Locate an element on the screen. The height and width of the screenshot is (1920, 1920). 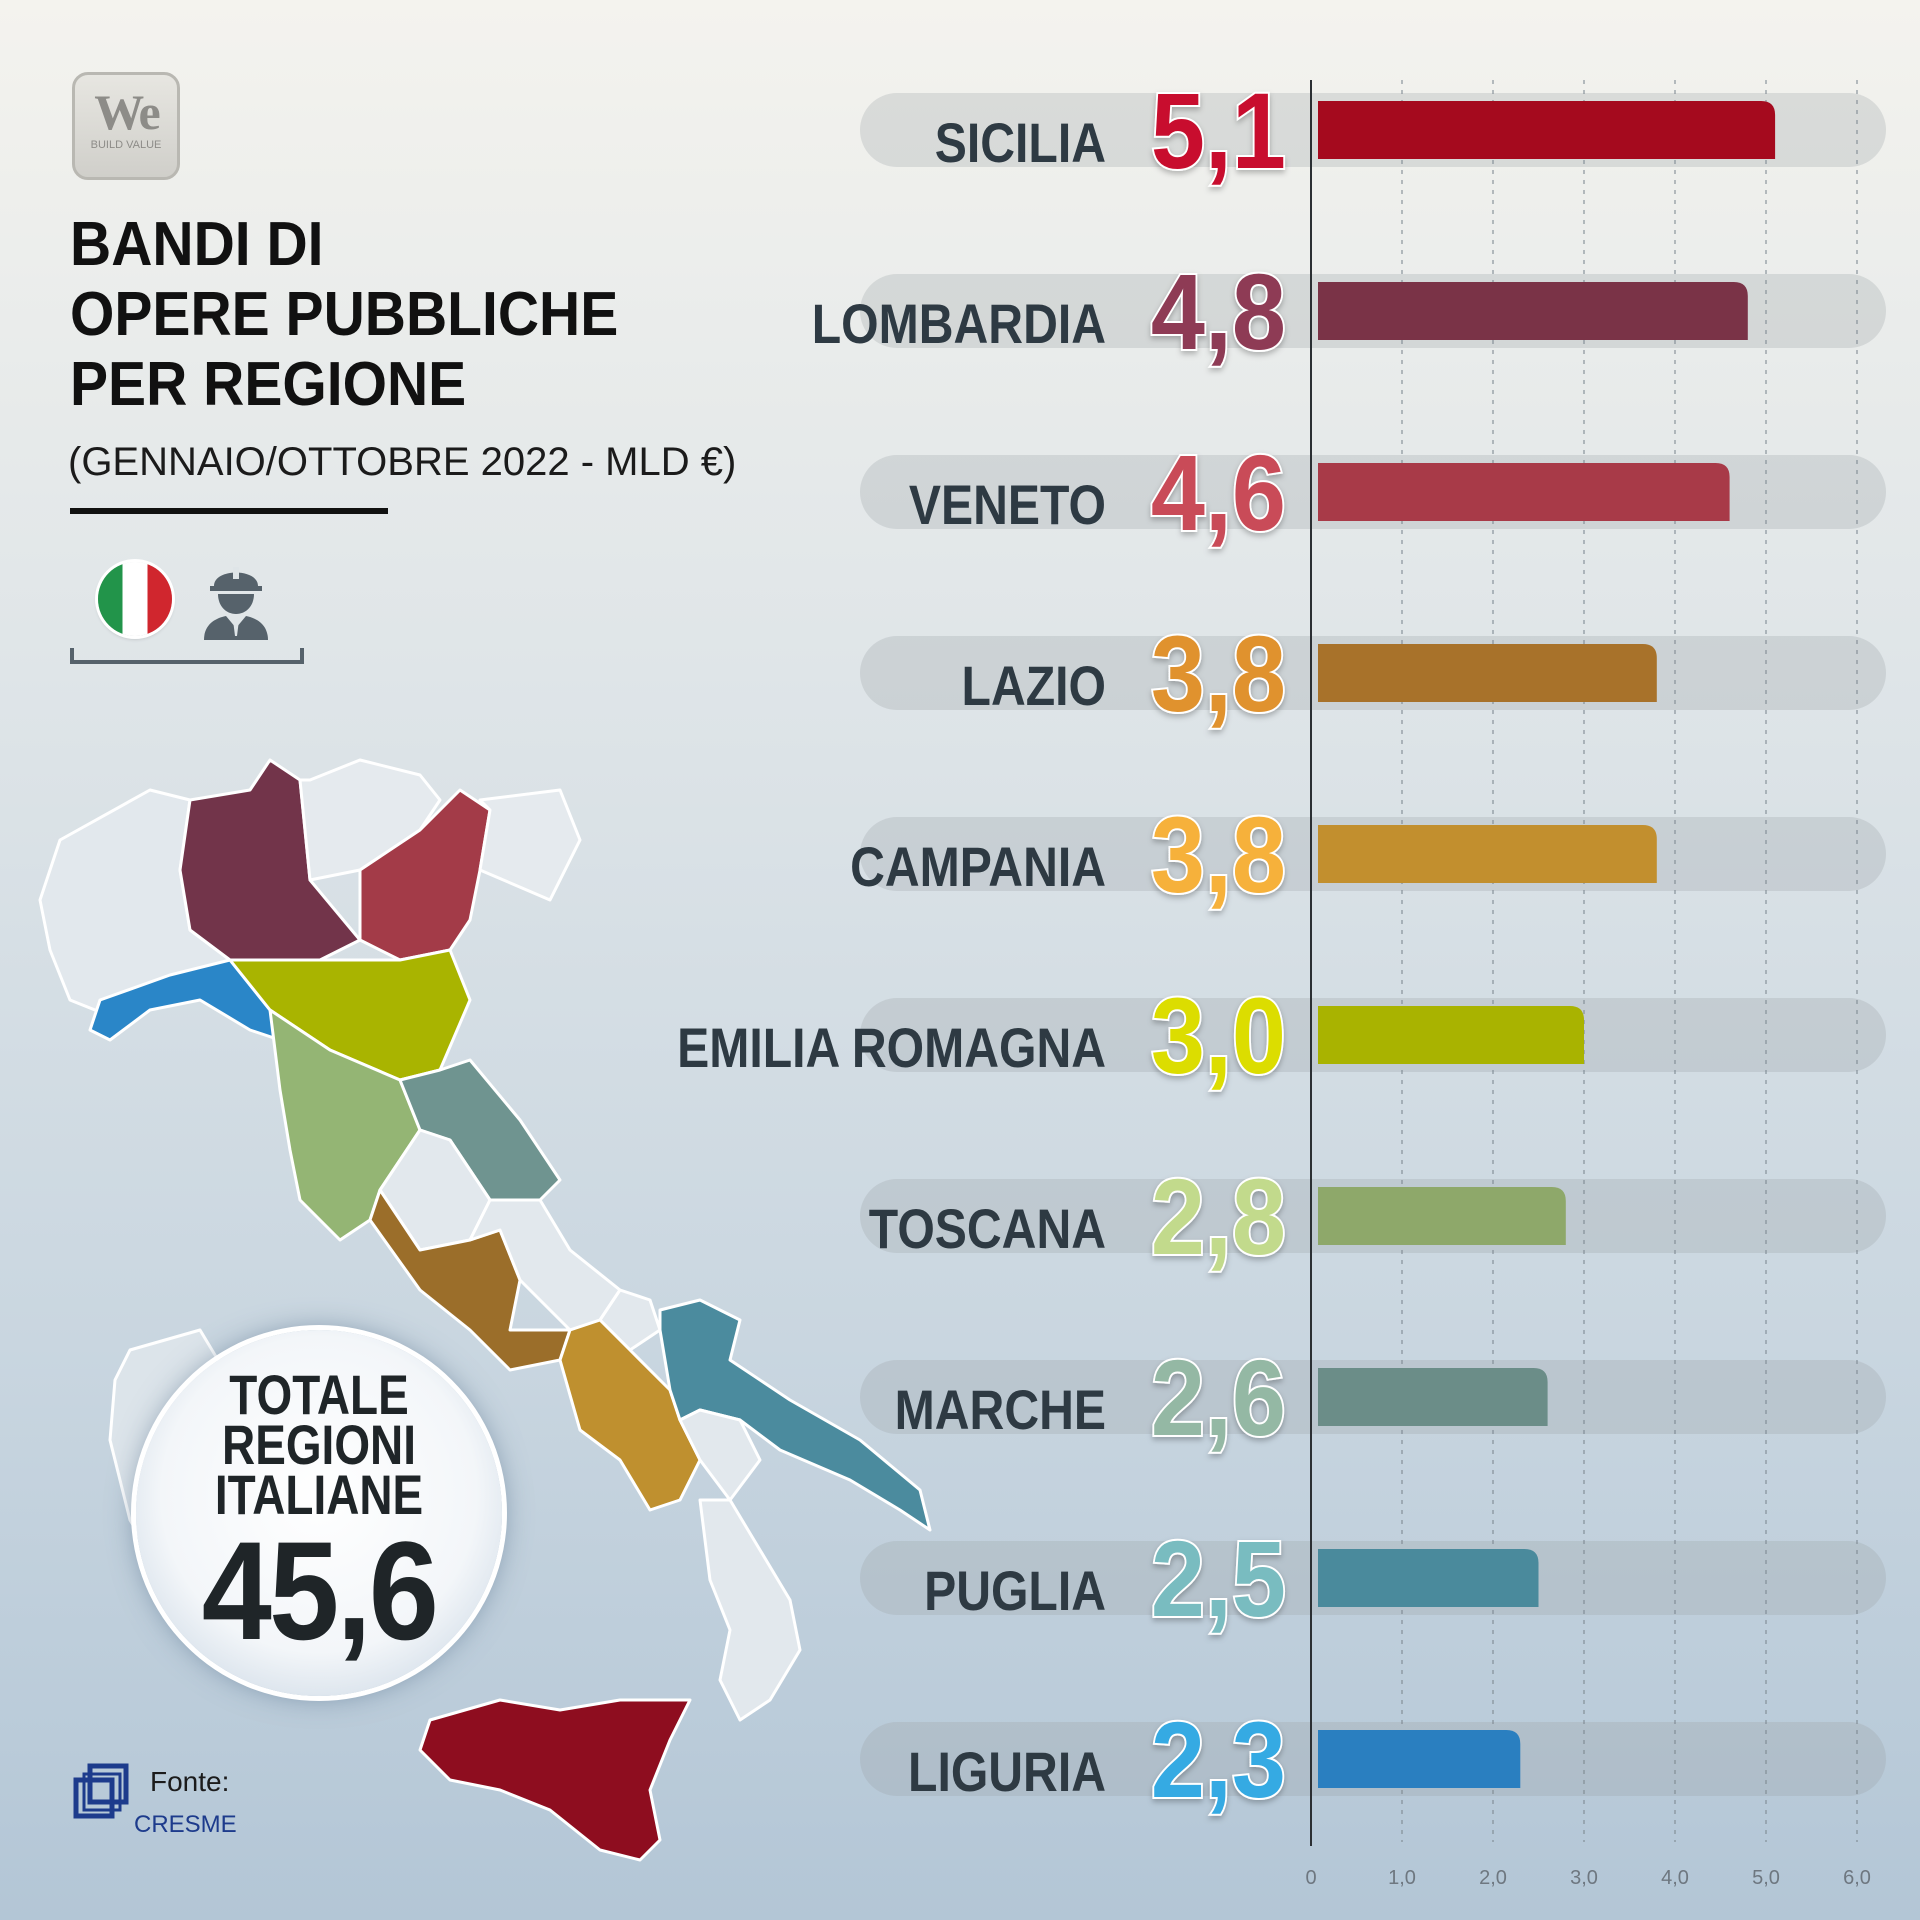
x-tick-label: 0 is located at coordinates (1310, 1878).